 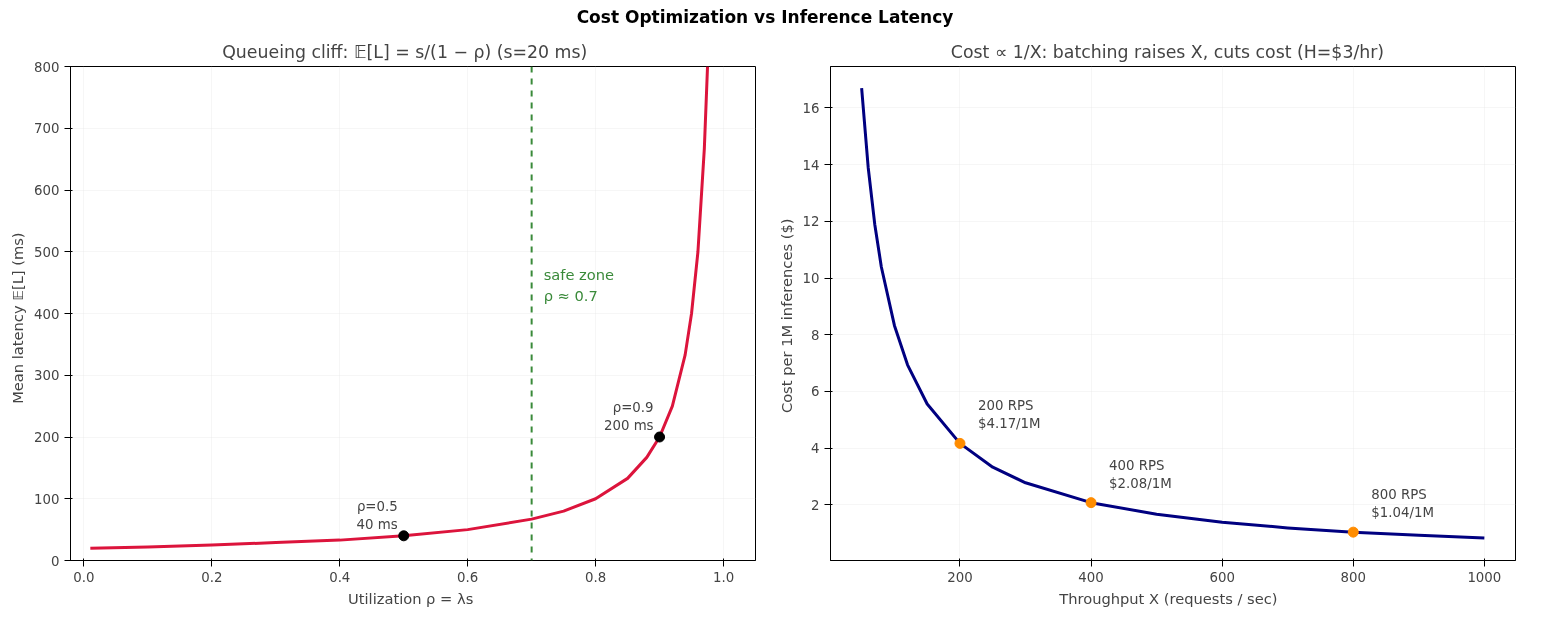 What do you see at coordinates (1484, 577) in the screenshot?
I see `x-tick-label: 1000` at bounding box center [1484, 577].